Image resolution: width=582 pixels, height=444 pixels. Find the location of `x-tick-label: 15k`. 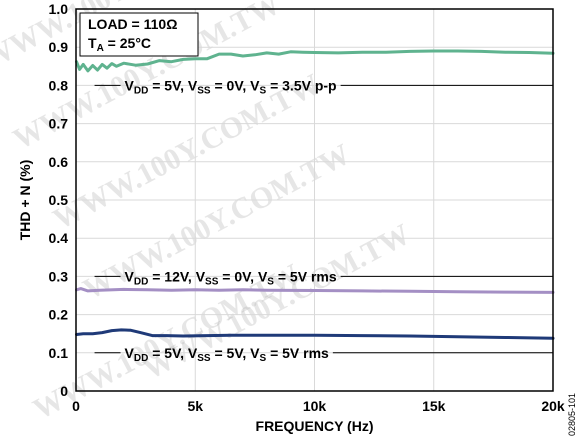

x-tick-label: 15k is located at coordinates (434, 406).